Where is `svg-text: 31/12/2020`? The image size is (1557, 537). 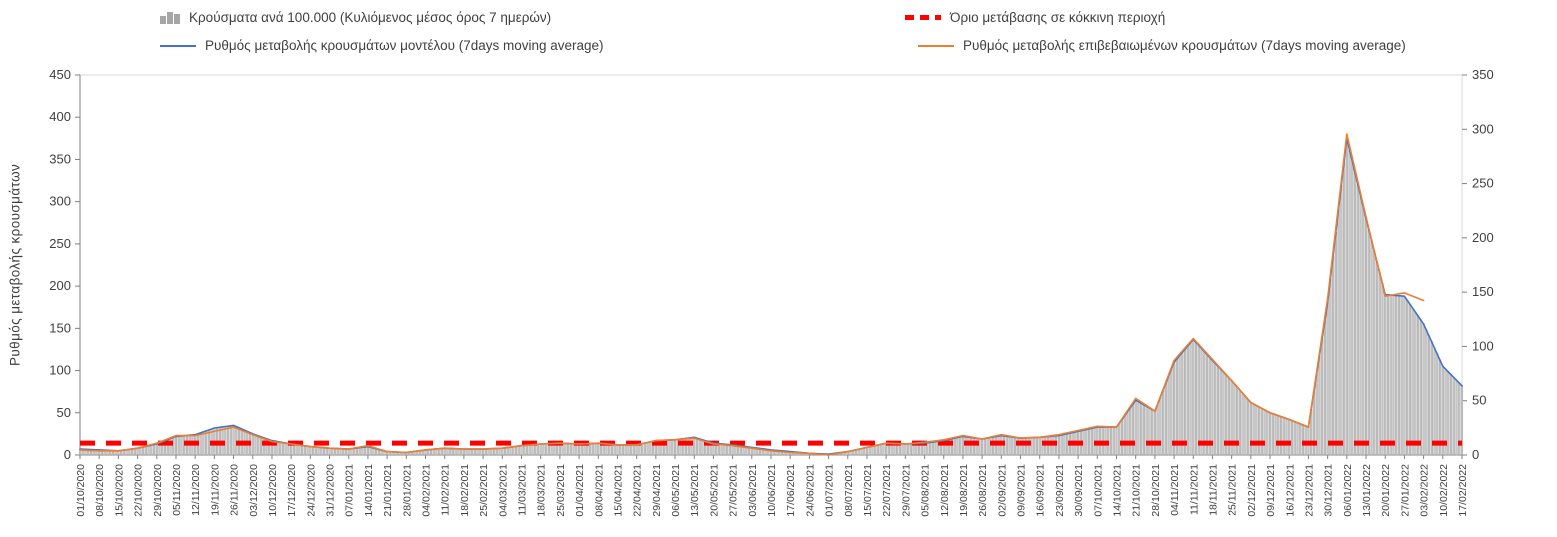
svg-text: 31/12/2020 is located at coordinates (331, 490).